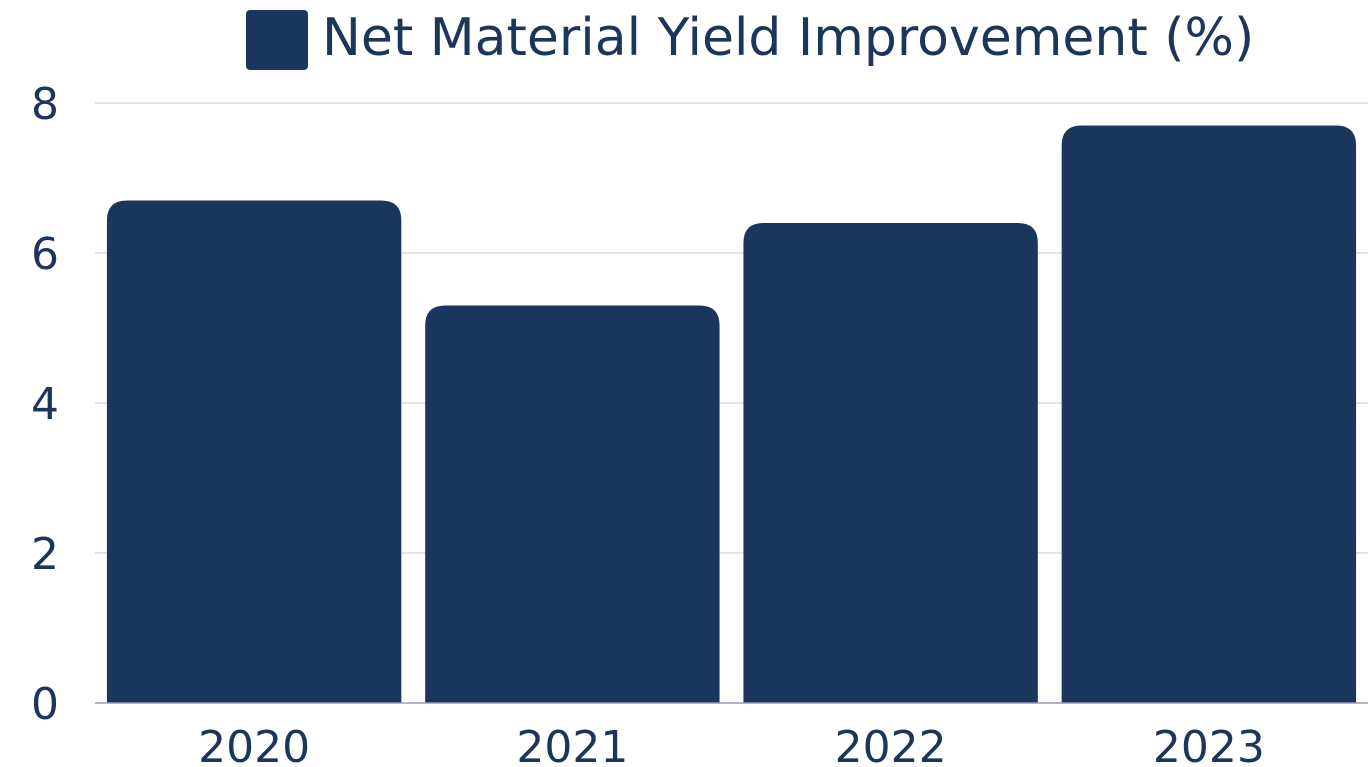 The width and height of the screenshot is (1371, 767). What do you see at coordinates (572, 504) in the screenshot?
I see `bar-2021` at bounding box center [572, 504].